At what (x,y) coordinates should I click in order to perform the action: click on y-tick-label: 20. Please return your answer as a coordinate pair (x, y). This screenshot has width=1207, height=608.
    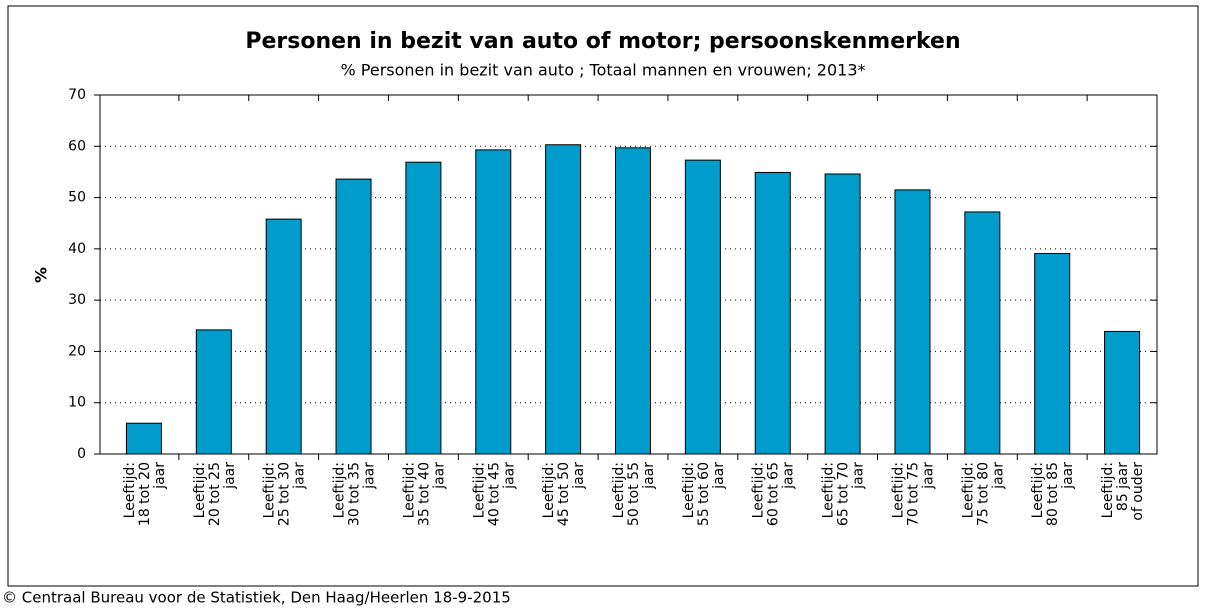
    Looking at the image, I should click on (77, 351).